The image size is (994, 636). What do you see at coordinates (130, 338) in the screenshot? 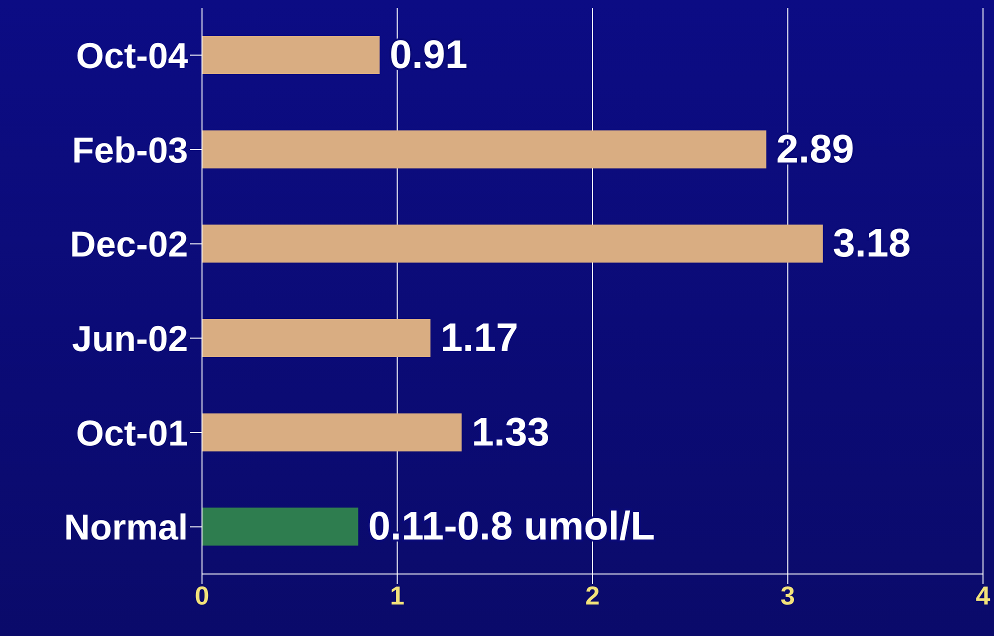
I see `y-tick-label: Jun-02` at bounding box center [130, 338].